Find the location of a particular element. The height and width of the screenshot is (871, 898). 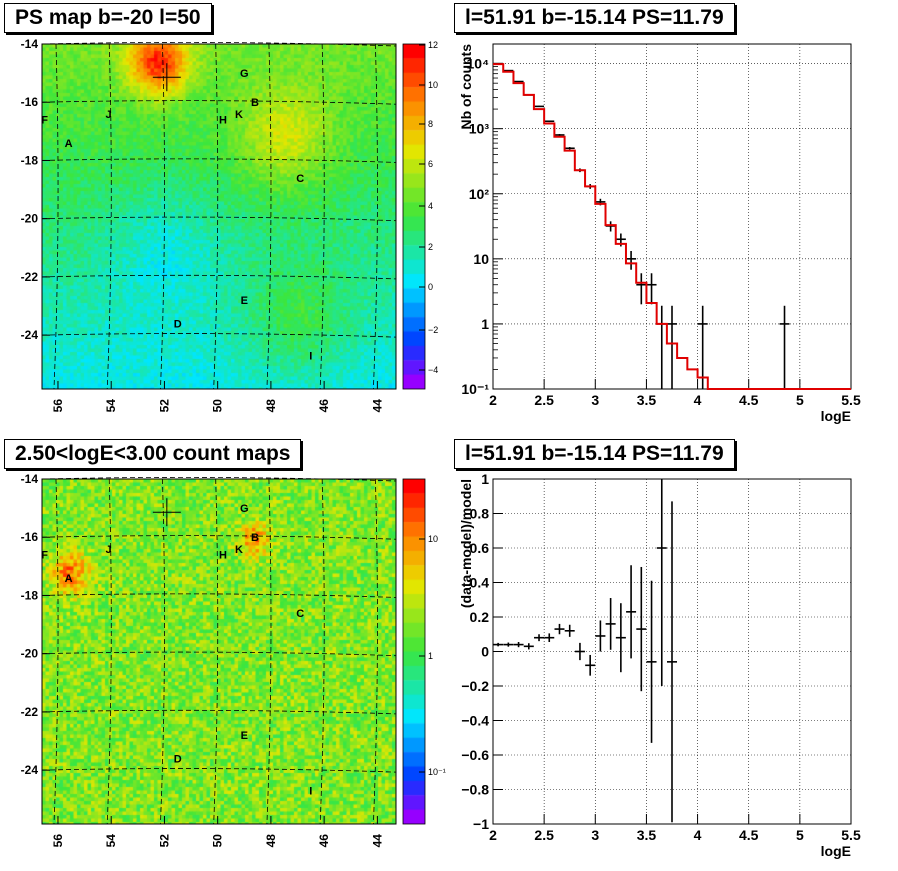

x-tick-label: 50 is located at coordinates (218, 406).